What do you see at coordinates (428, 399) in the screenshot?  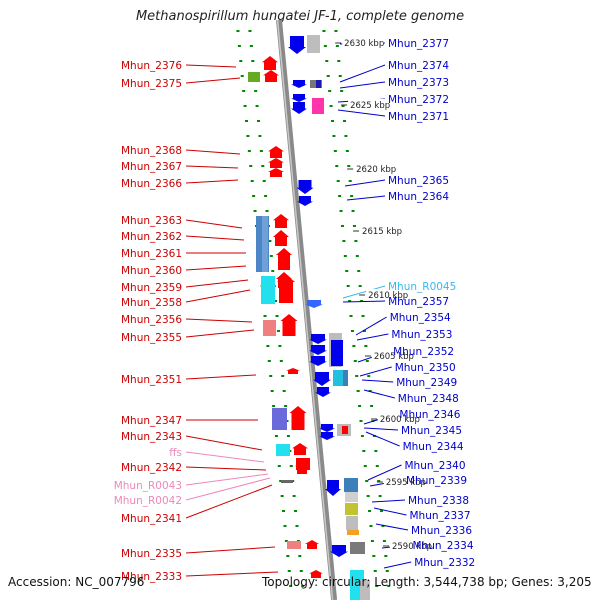 I see `gene-label-right: Mhun_2348` at bounding box center [428, 399].